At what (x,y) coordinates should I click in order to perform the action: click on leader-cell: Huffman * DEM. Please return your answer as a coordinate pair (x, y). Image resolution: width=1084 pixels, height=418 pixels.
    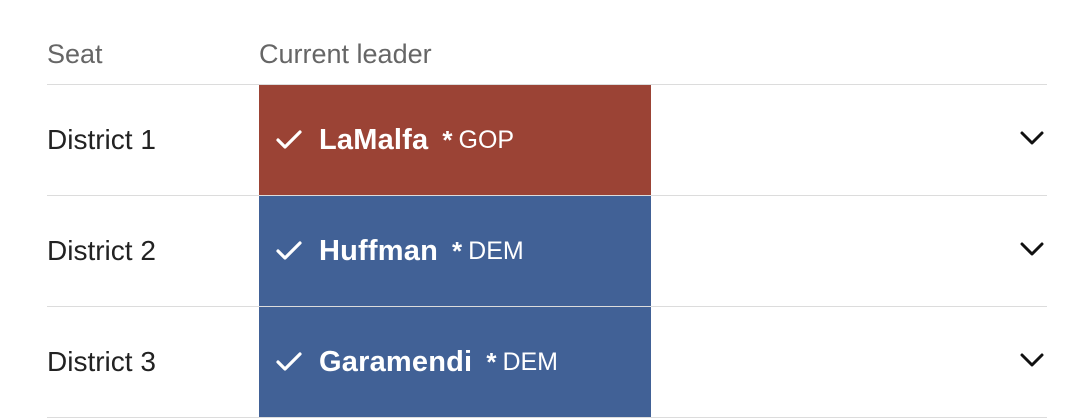
    Looking at the image, I should click on (455, 251).